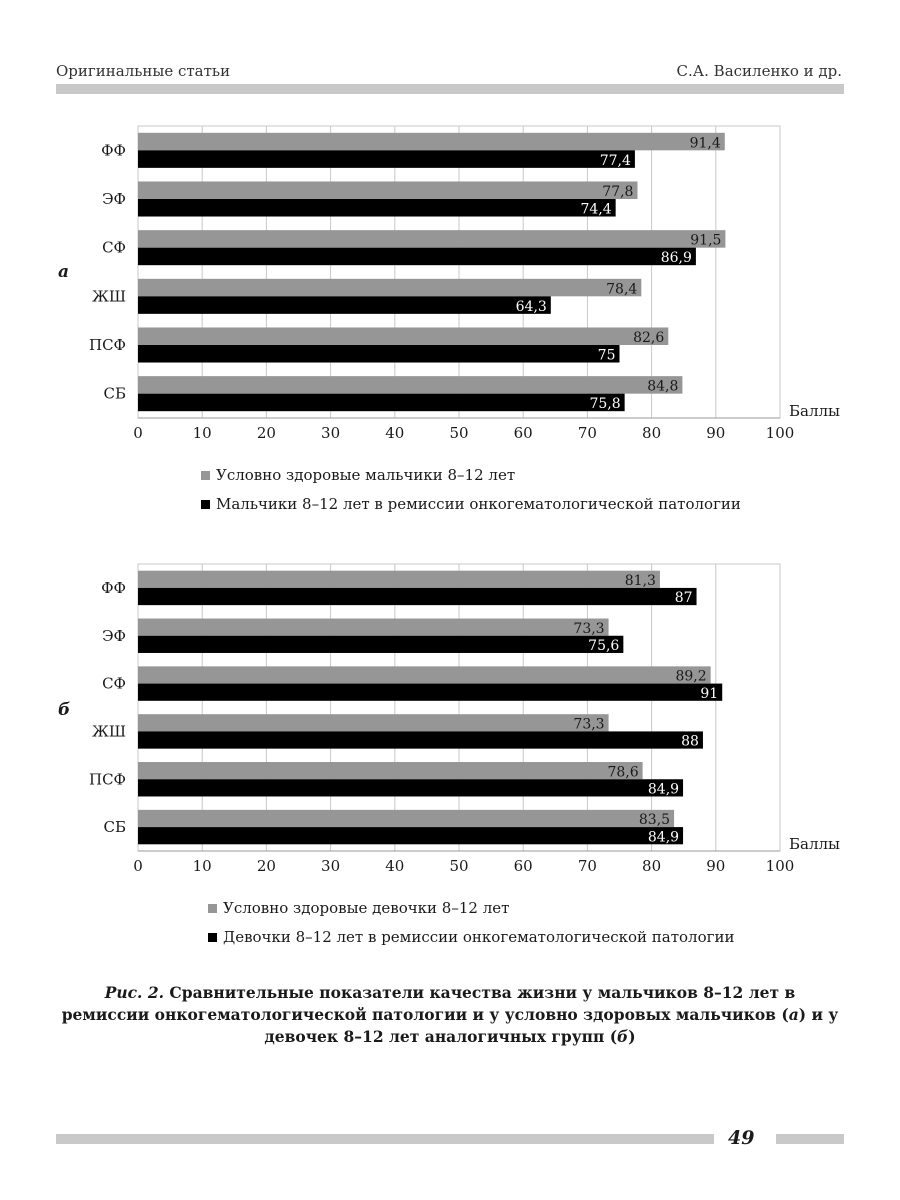 This screenshot has width=900, height=1200. I want to click on caption-text-end: ), so click(632, 1036).